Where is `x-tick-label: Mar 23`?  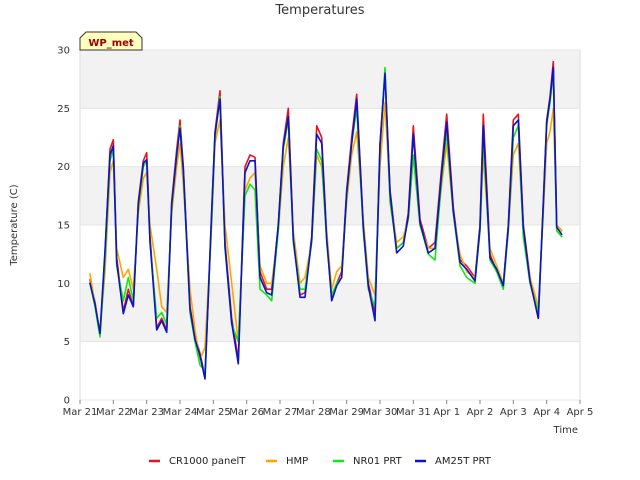
x-tick-label: Mar 23 is located at coordinates (146, 412).